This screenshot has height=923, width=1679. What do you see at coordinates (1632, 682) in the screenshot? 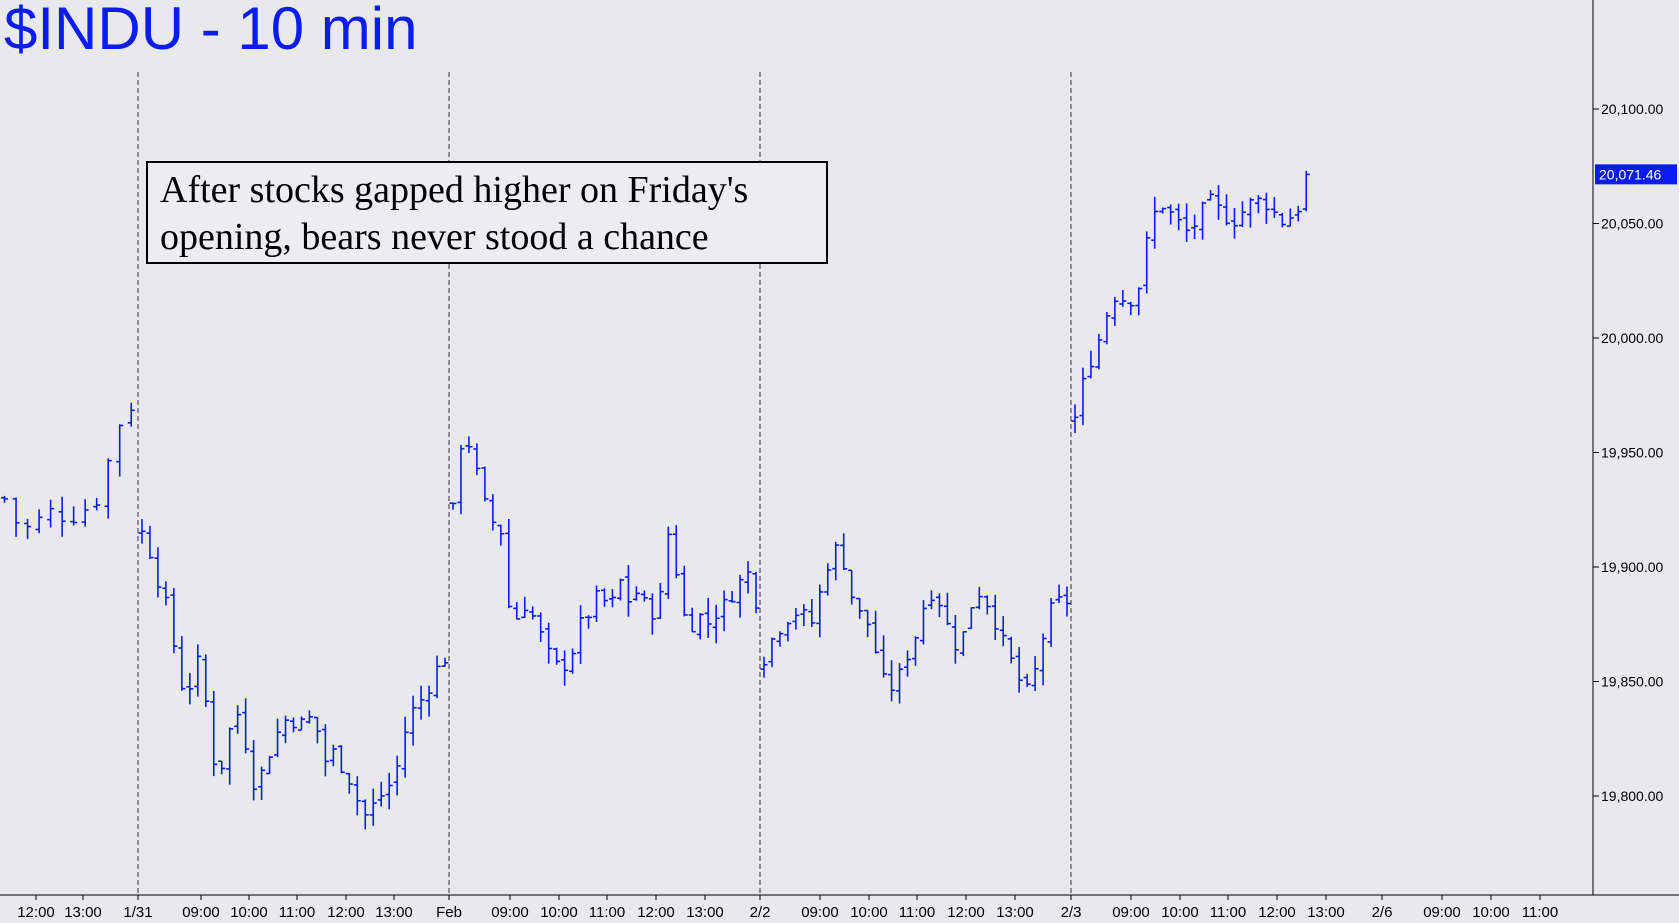
I see `y-tick-label: 19,850.00` at bounding box center [1632, 682].